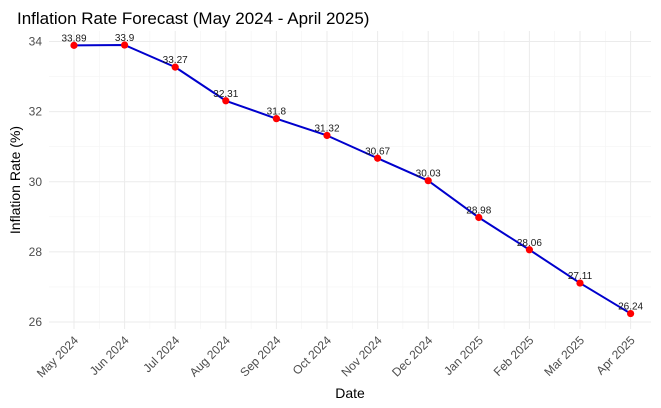 The image size is (661, 408). I want to click on data-label: 31.8, so click(277, 112).